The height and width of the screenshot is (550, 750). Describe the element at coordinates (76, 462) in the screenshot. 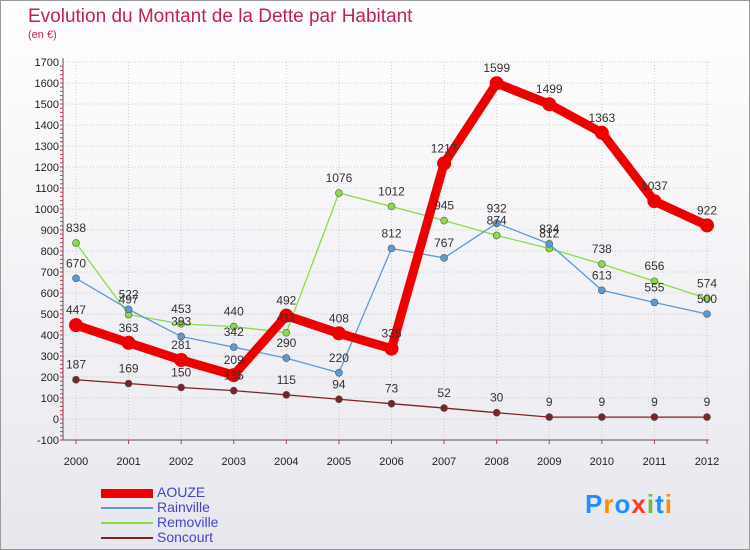

I see `x-tick-label: 2000` at that location.